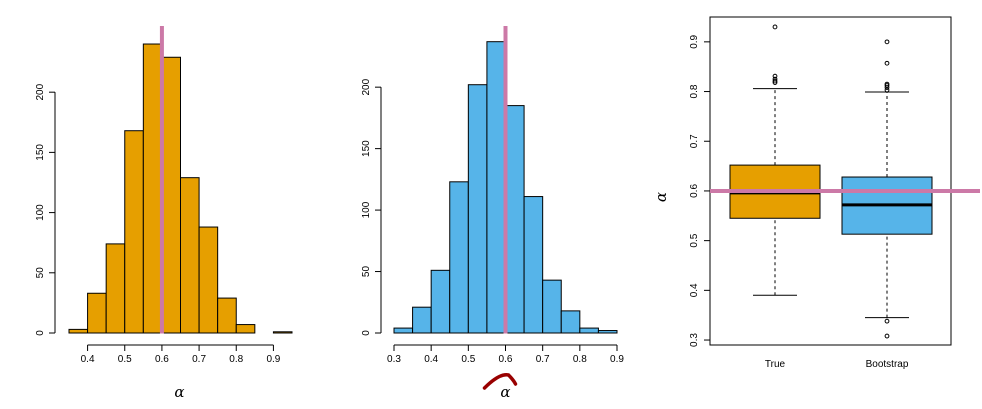 This screenshot has width=982, height=409. I want to click on y-tick-label: 0.5, so click(694, 240).